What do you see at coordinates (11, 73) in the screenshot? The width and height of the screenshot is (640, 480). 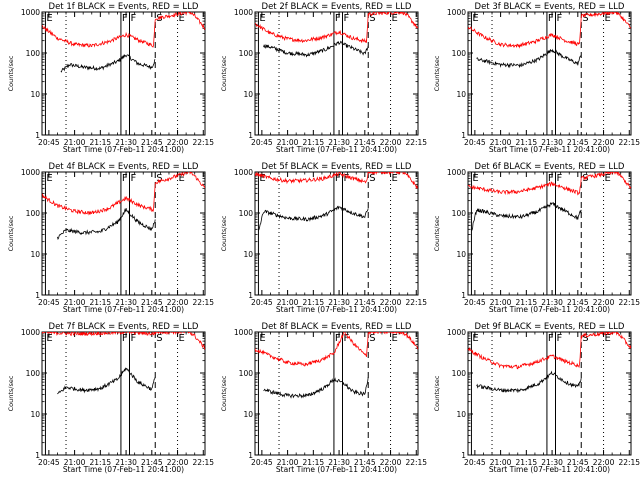 I see `y-axis-label: Counts/sec` at bounding box center [11, 73].